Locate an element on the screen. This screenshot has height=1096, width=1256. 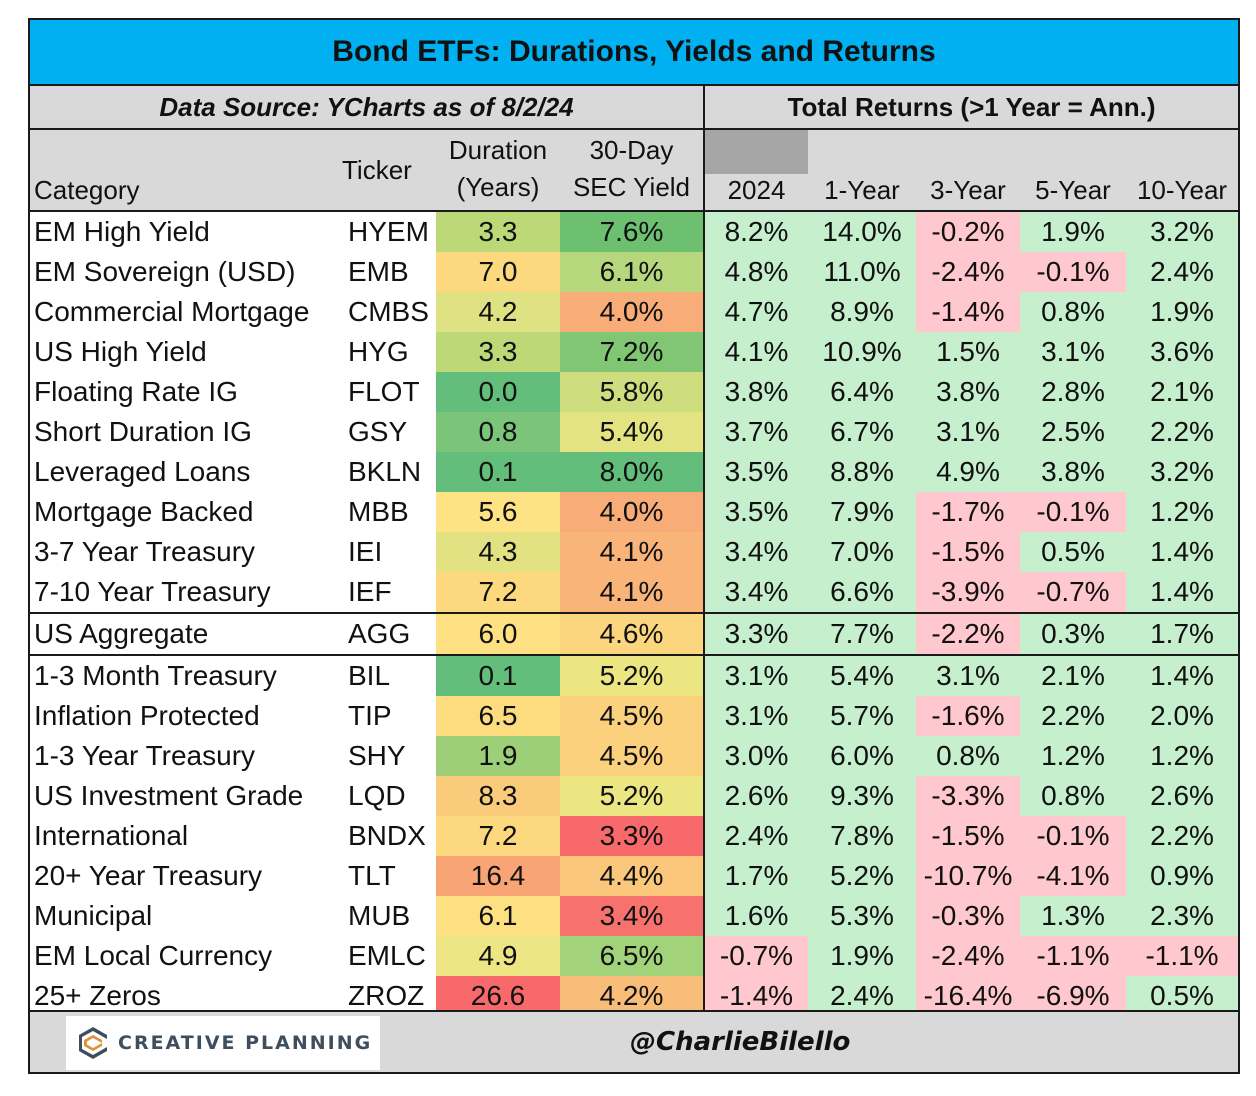
return-3-year-cell: -0.3% is located at coordinates (968, 916).